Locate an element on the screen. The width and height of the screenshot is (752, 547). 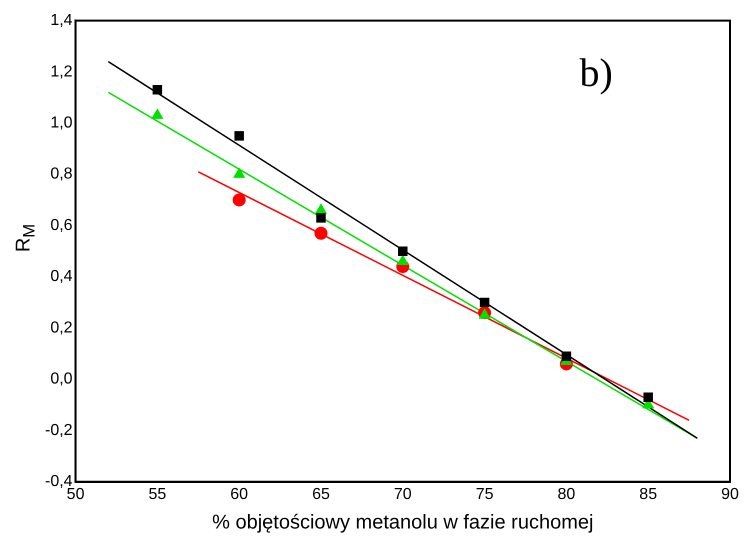
x-tick-label: 60 is located at coordinates (239, 494).